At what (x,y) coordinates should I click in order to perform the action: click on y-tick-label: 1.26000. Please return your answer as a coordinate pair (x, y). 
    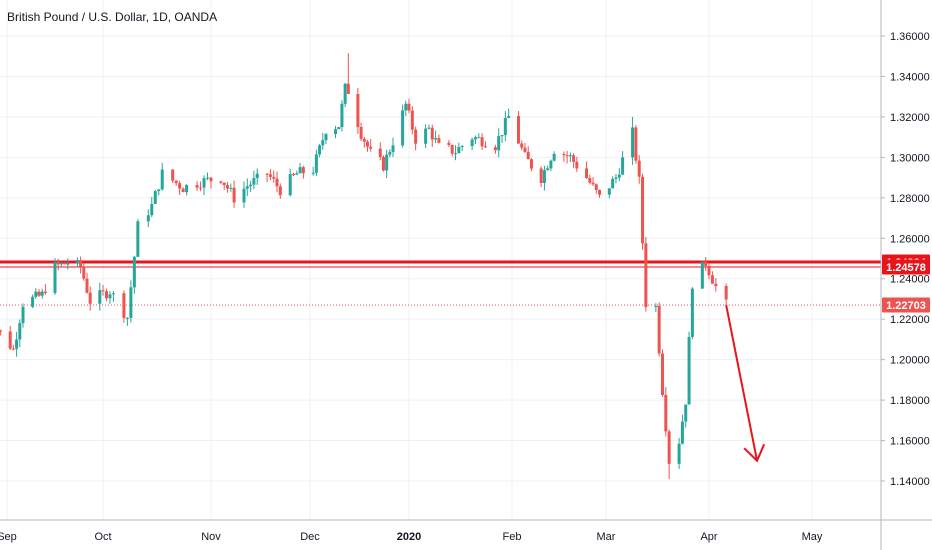
    Looking at the image, I should click on (910, 239).